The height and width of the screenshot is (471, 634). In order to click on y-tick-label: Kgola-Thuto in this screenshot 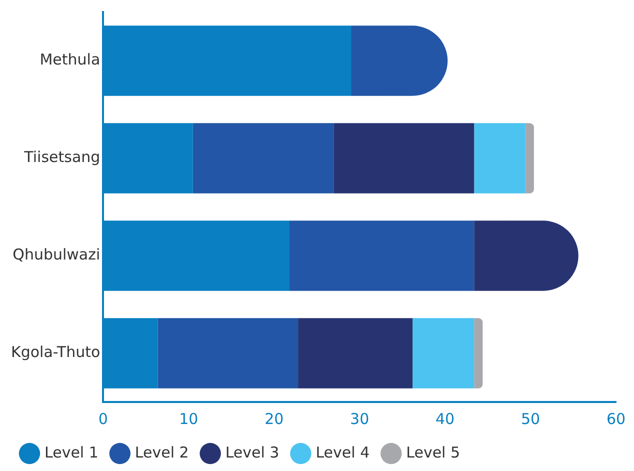, I will do `click(55, 352)`.